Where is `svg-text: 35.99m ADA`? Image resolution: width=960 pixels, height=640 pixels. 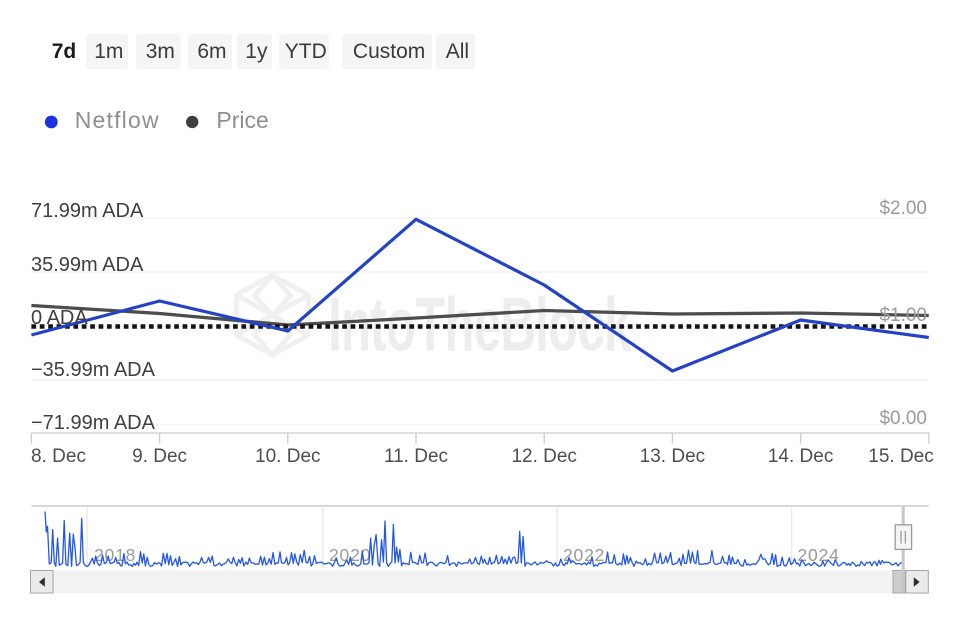
svg-text: 35.99m ADA is located at coordinates (87, 265).